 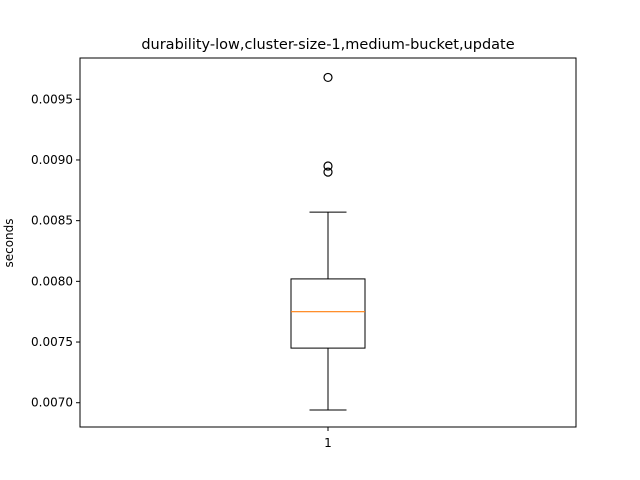 I want to click on box-series, so click(x=328, y=241).